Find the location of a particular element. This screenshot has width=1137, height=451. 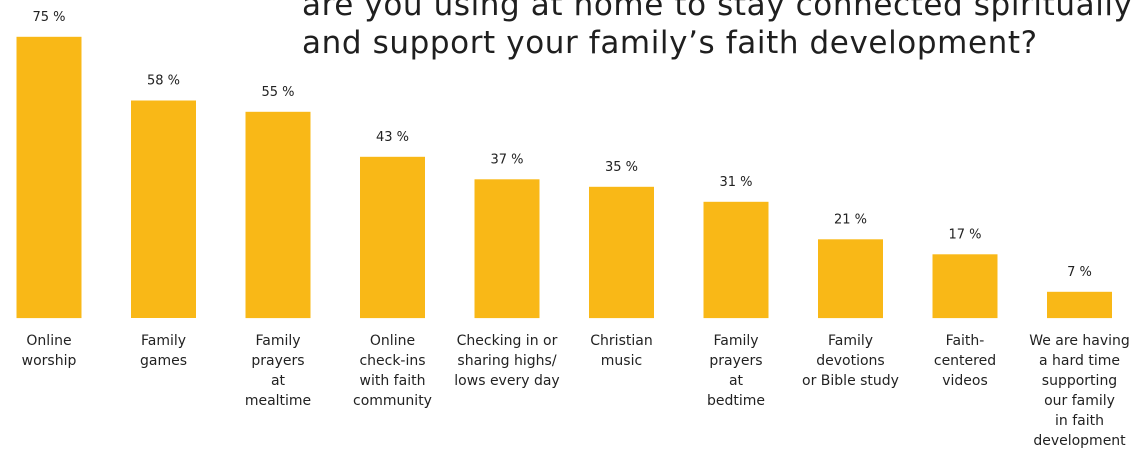

category-label-7-line-3: at is located at coordinates (736, 381).